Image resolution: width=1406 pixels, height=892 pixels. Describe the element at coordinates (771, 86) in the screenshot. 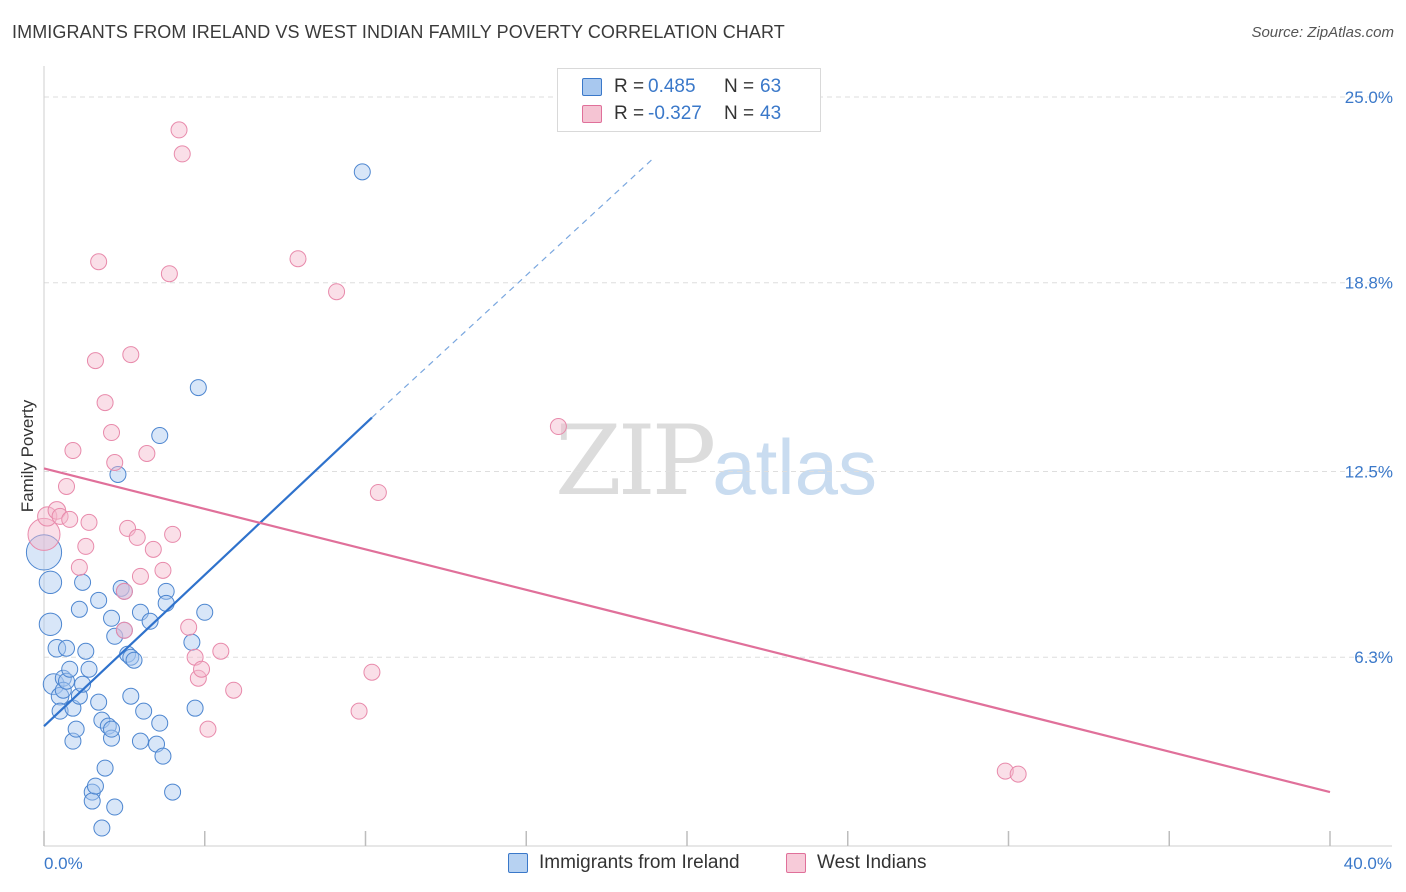

I see `n-value: 63` at that location.